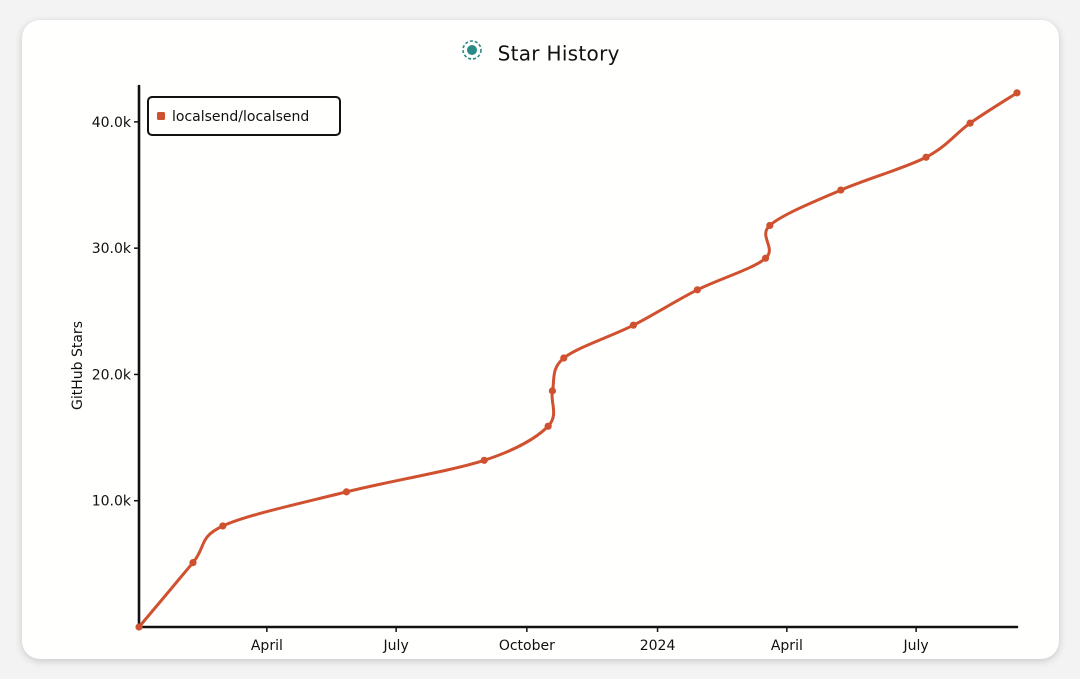 Image resolution: width=1080 pixels, height=679 pixels. I want to click on star-history-logo-icon, so click(472, 53).